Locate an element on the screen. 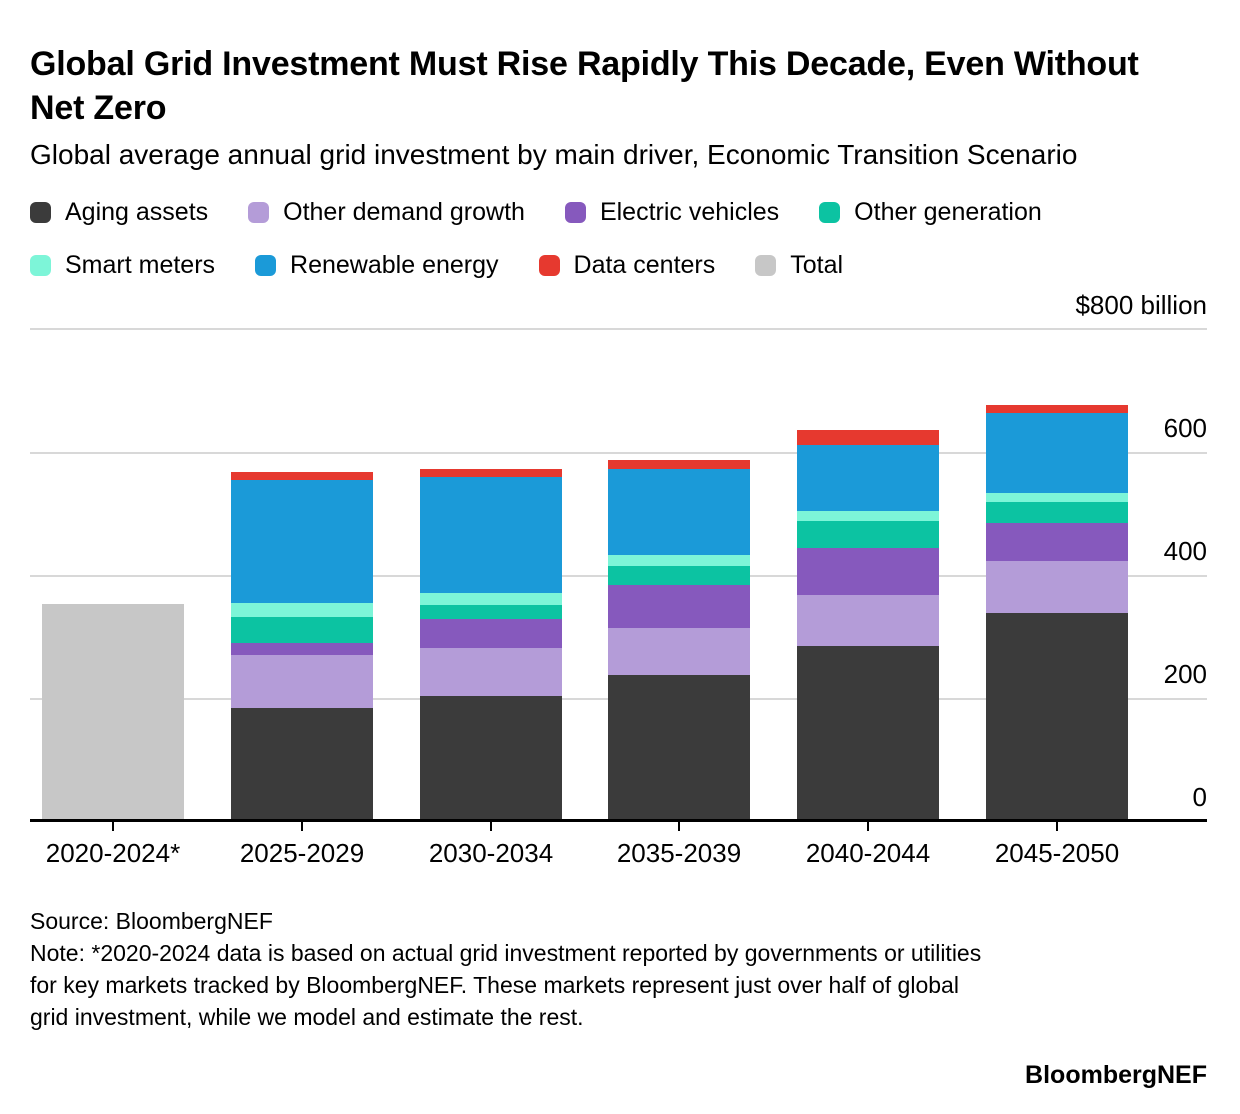 This screenshot has height=1114, width=1240. x-tick-label-2020-2024: 2020-2024* is located at coordinates (113, 853).